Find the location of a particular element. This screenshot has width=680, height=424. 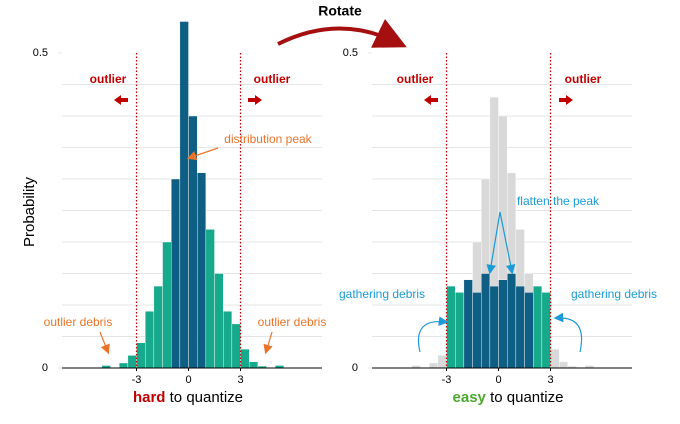

rotate-label: Rotate is located at coordinates (340, 11).